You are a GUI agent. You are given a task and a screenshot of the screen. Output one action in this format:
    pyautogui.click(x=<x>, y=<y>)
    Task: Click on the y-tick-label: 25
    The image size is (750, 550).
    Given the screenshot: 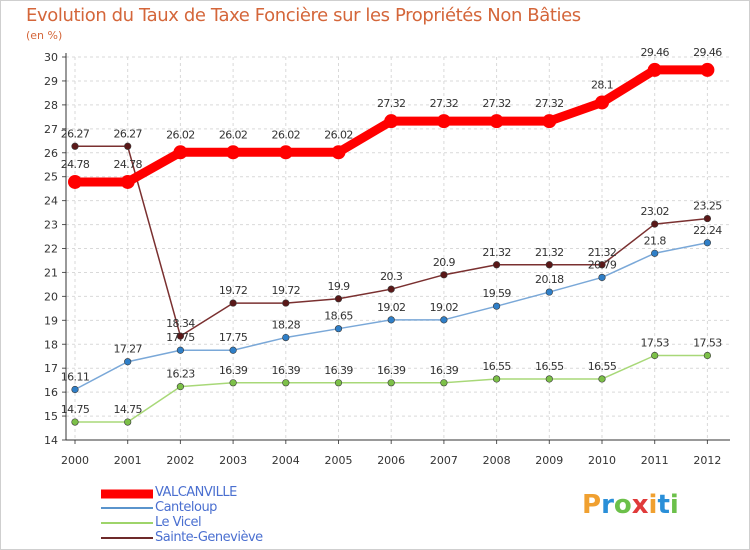 What is the action you would take?
    pyautogui.click(x=51, y=177)
    